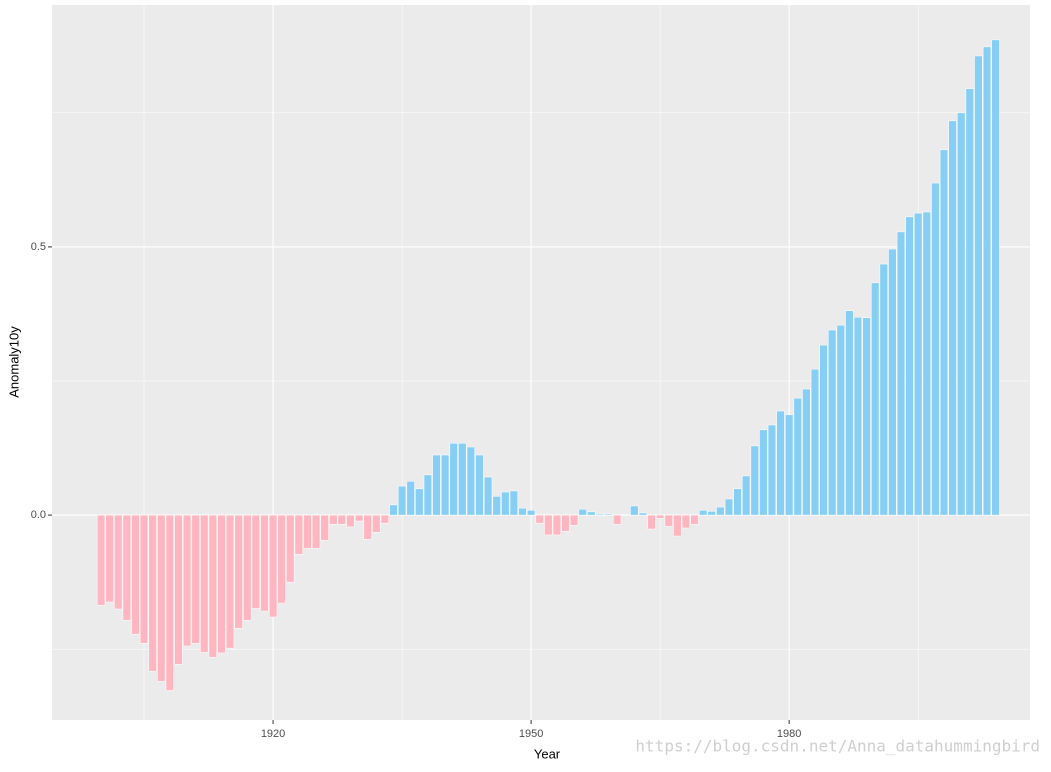 This screenshot has width=1051, height=772. Describe the element at coordinates (531, 734) in the screenshot. I see `x-tick-label: 1950` at that location.